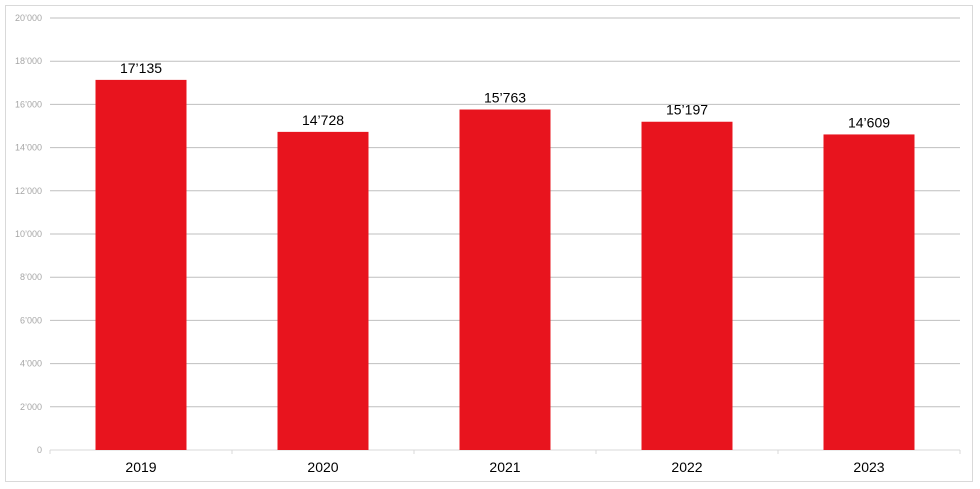  I want to click on data-label-2021: 15’763, so click(505, 98).